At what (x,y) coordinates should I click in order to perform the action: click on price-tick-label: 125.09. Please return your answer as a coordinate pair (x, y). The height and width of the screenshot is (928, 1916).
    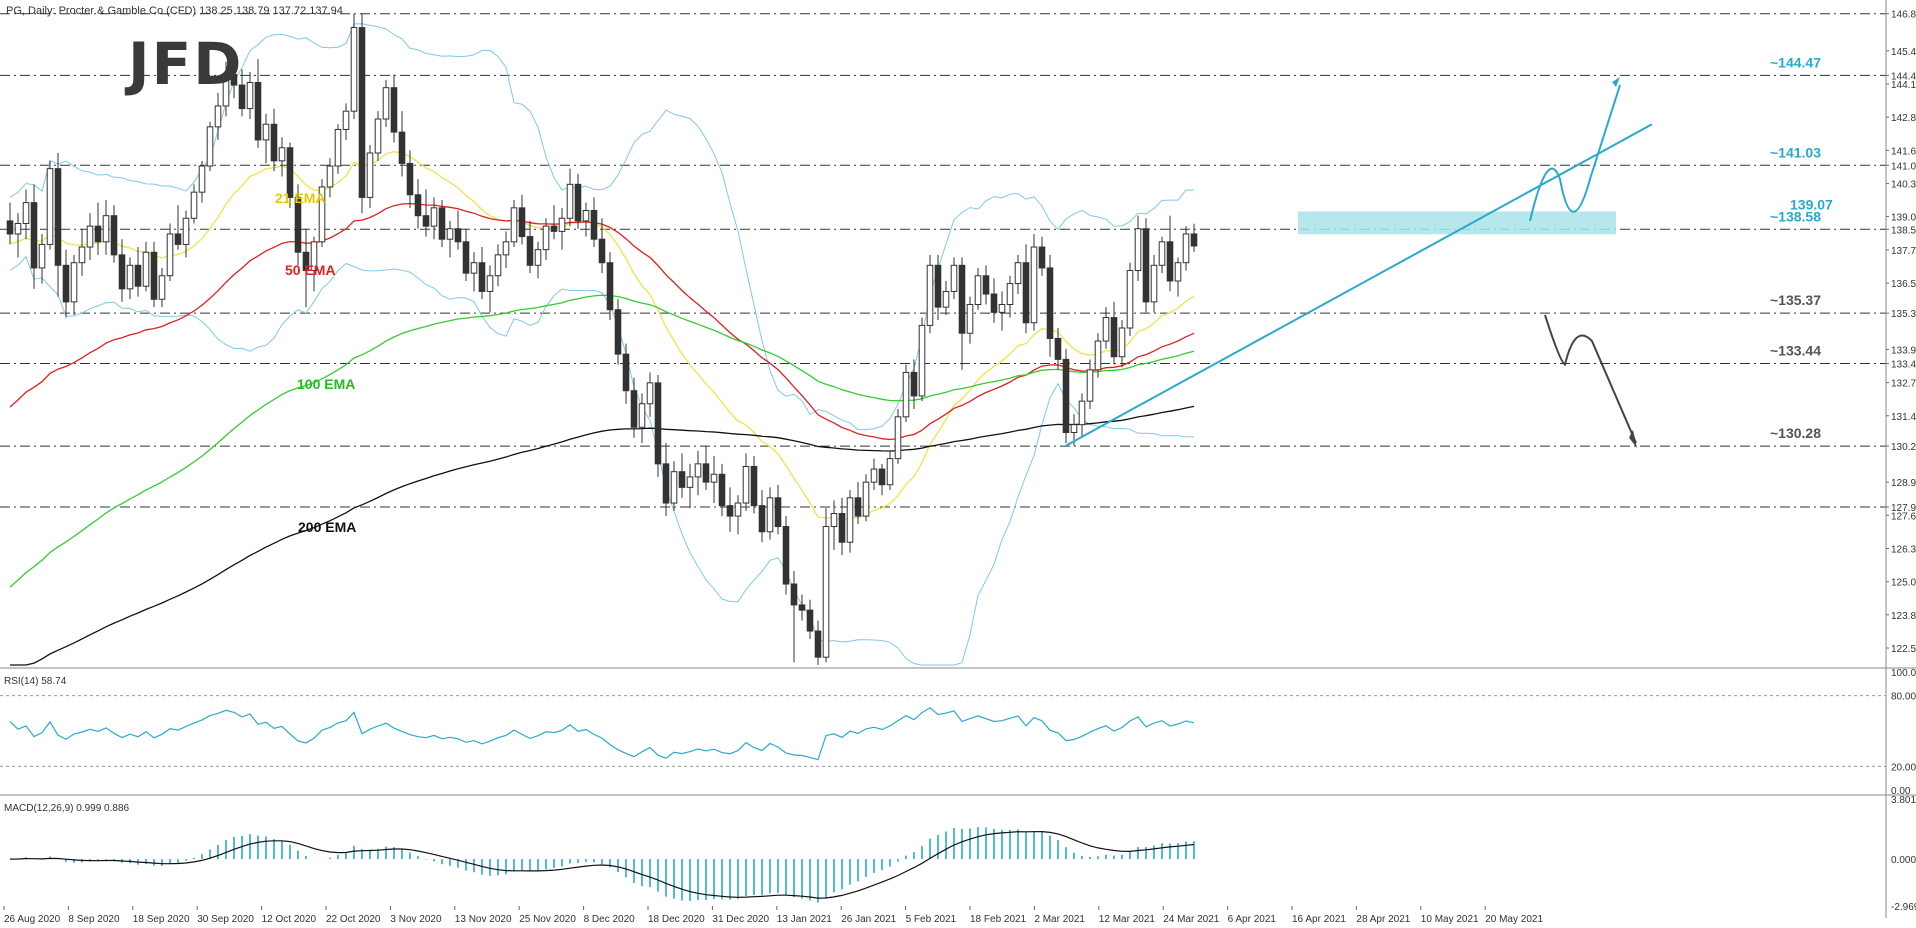
    Looking at the image, I should click on (1903, 583).